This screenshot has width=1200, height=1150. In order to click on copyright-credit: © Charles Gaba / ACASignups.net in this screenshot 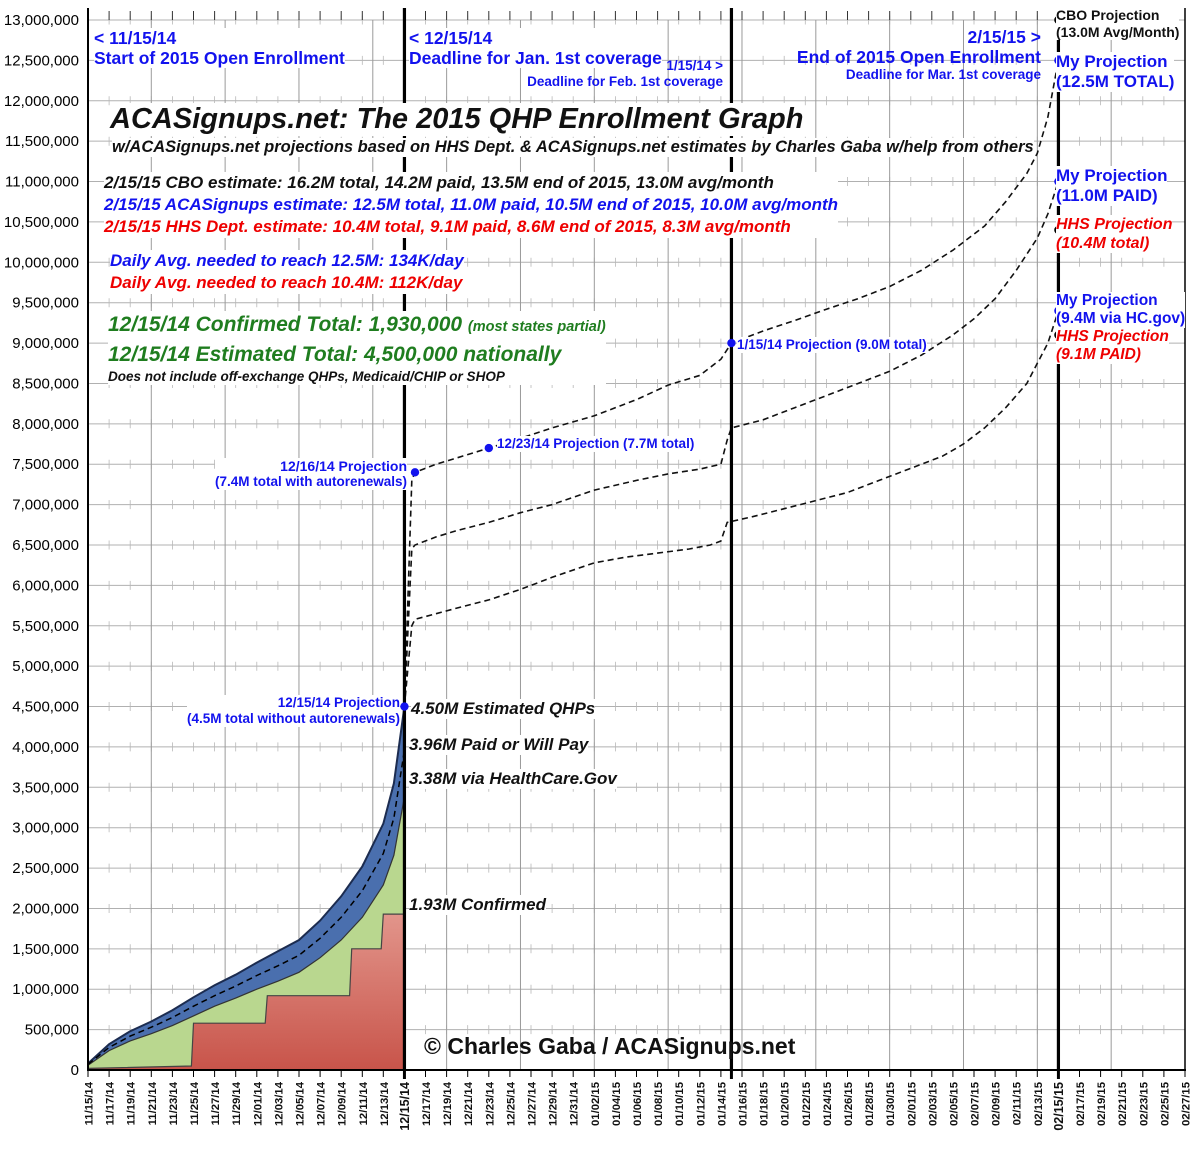, I will do `click(610, 1046)`.